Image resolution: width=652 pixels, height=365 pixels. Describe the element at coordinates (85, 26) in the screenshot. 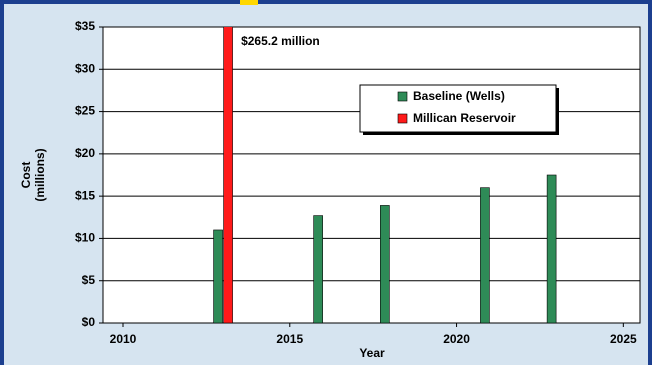

I see `y-tick-label: $35` at that location.